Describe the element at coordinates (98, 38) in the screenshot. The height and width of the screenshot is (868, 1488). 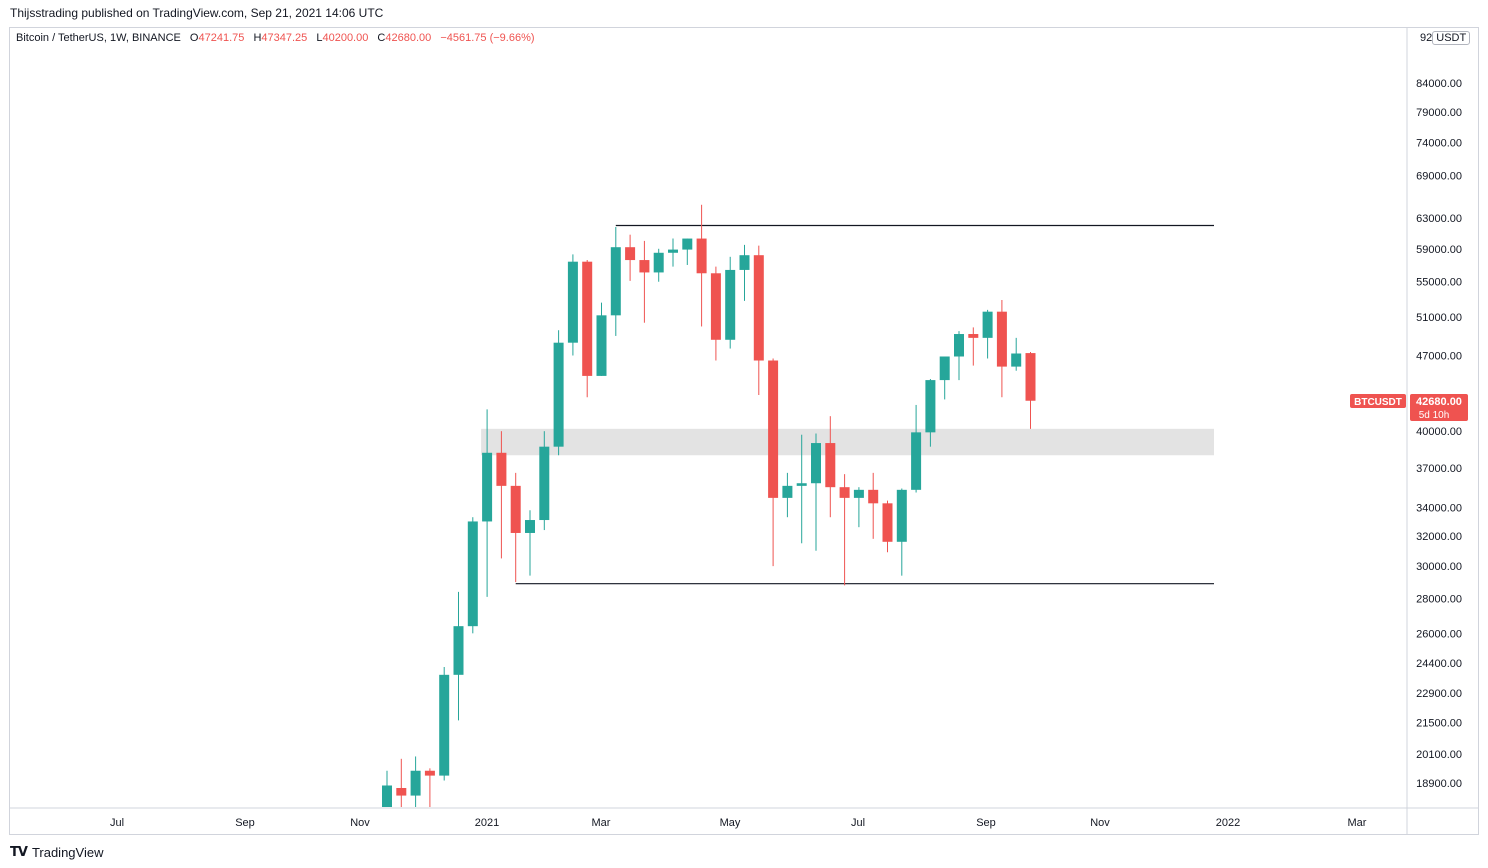
I see `symbol-title: Bitcoin / TetherUS, 1W, BINANCE` at that location.